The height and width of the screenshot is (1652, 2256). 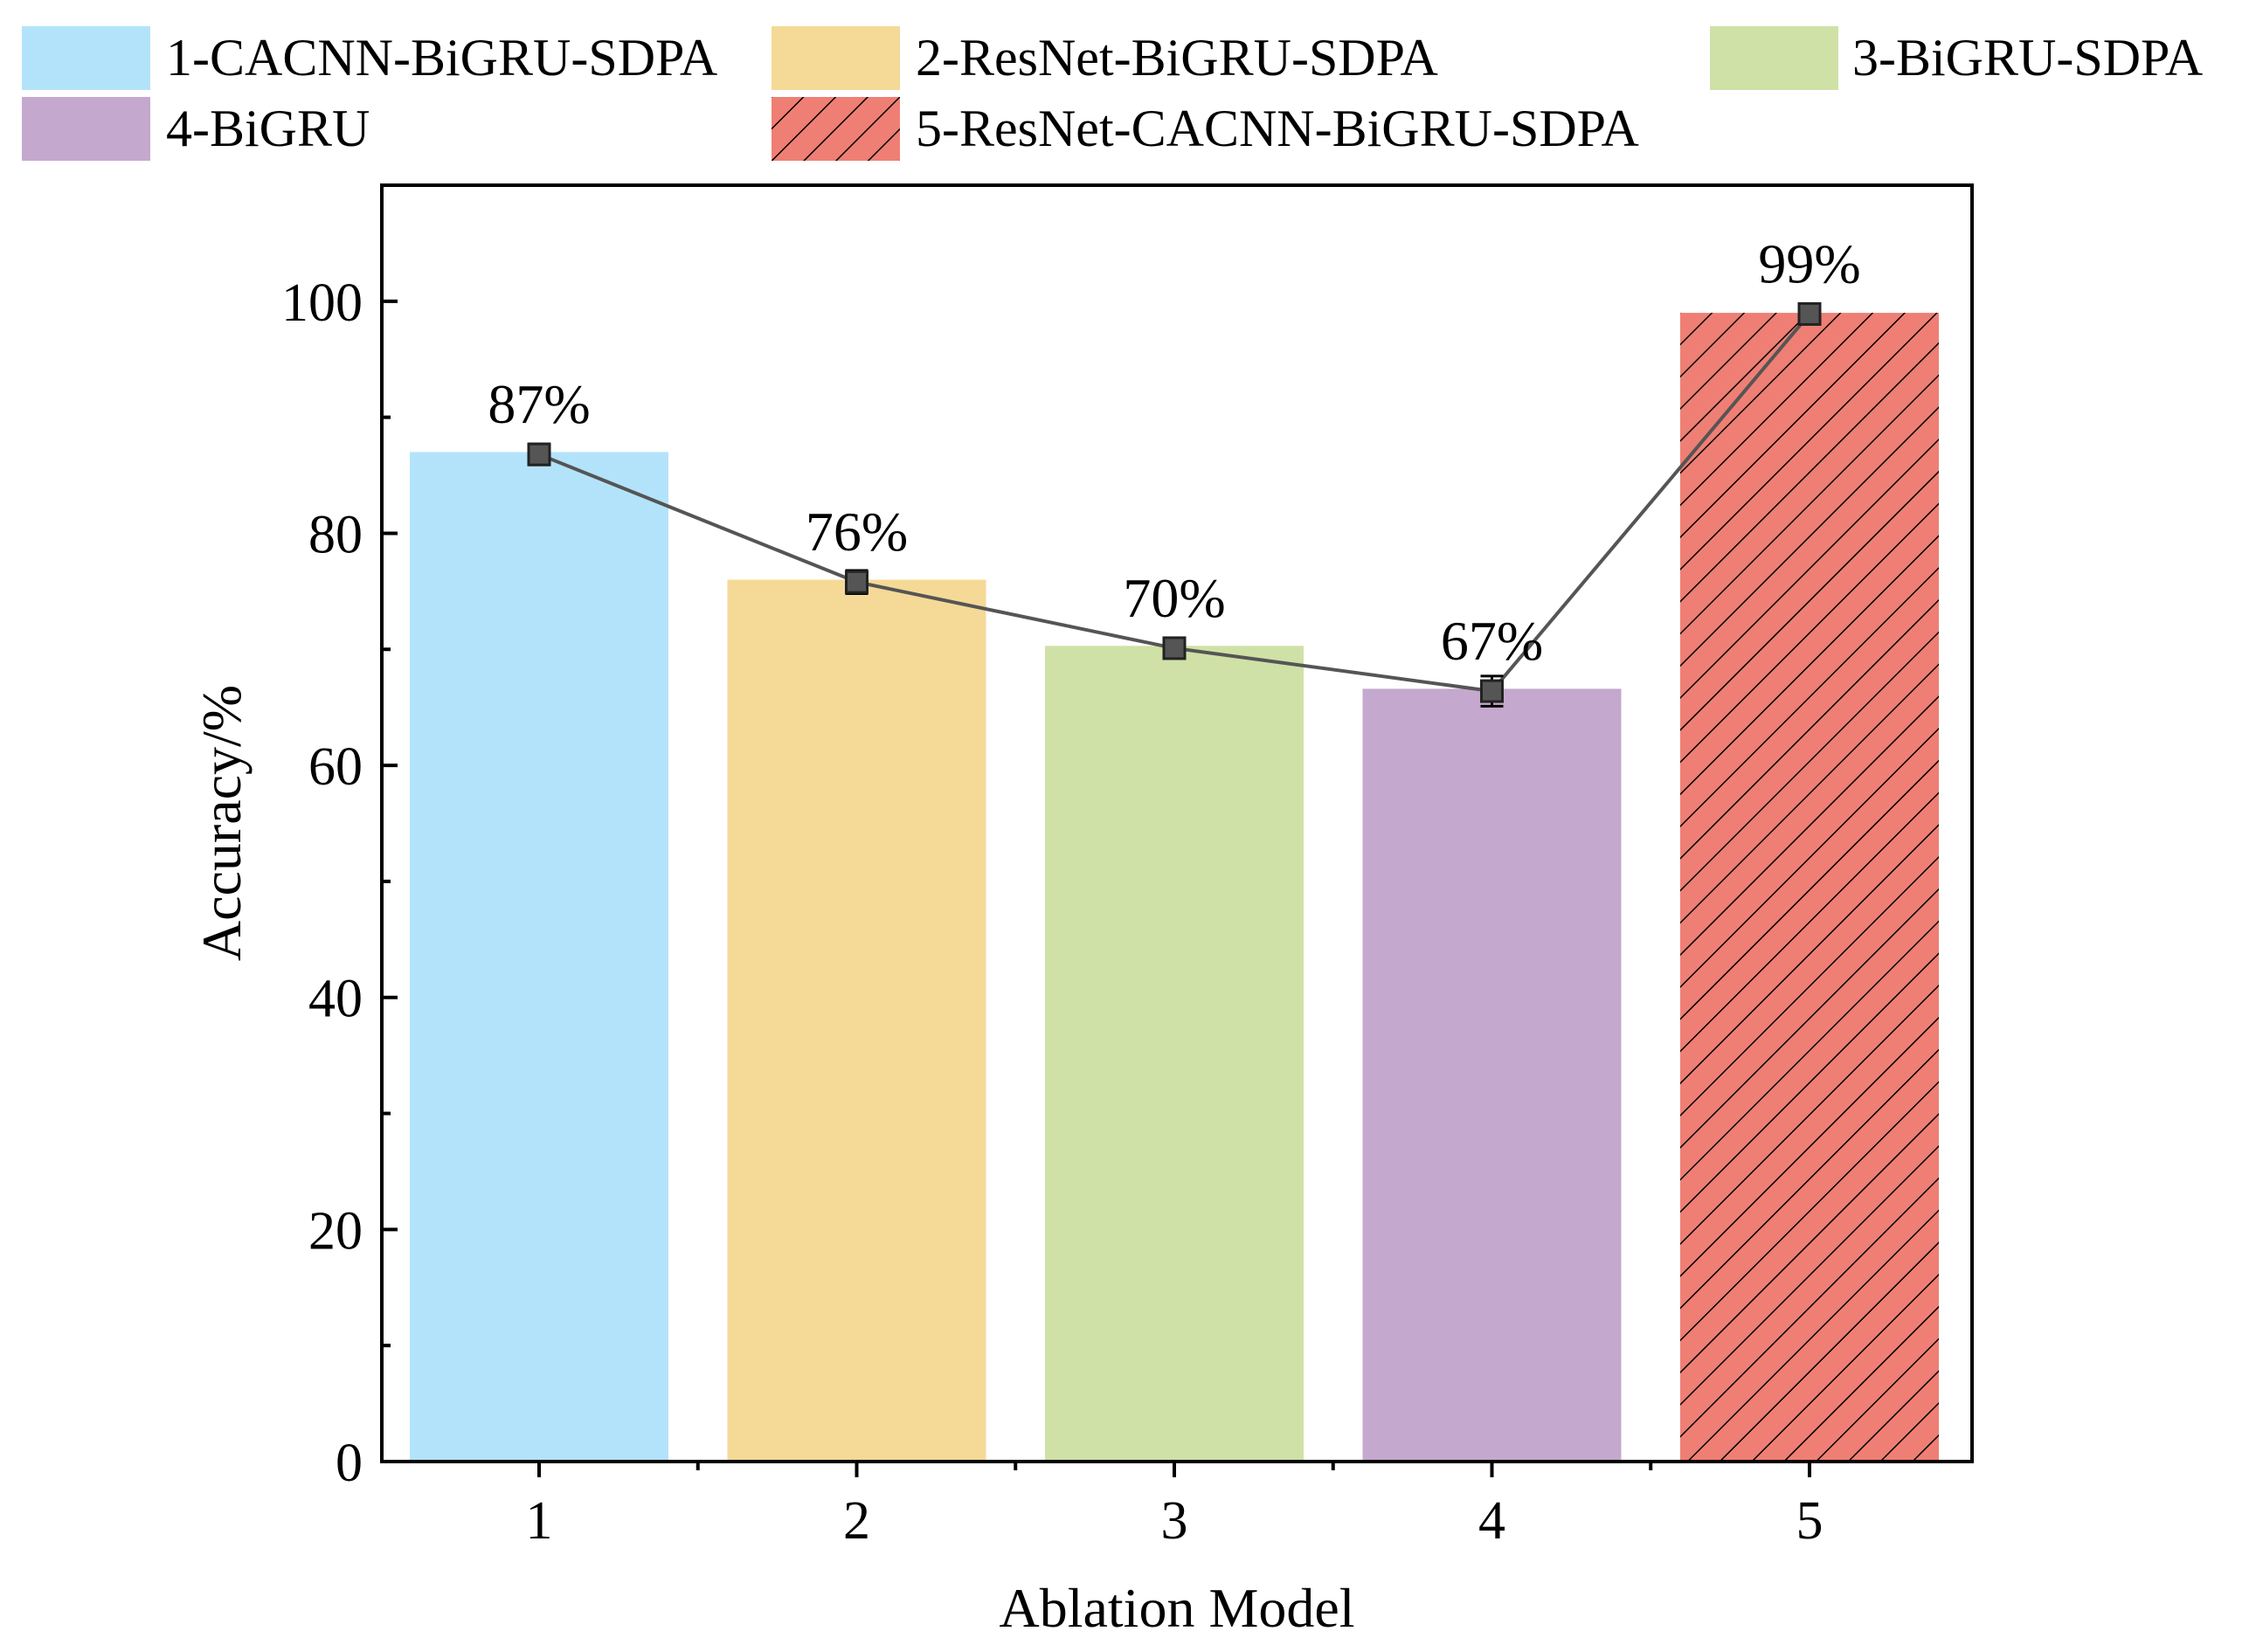 I want to click on x-tick-label-5: 5, so click(x=1809, y=1521).